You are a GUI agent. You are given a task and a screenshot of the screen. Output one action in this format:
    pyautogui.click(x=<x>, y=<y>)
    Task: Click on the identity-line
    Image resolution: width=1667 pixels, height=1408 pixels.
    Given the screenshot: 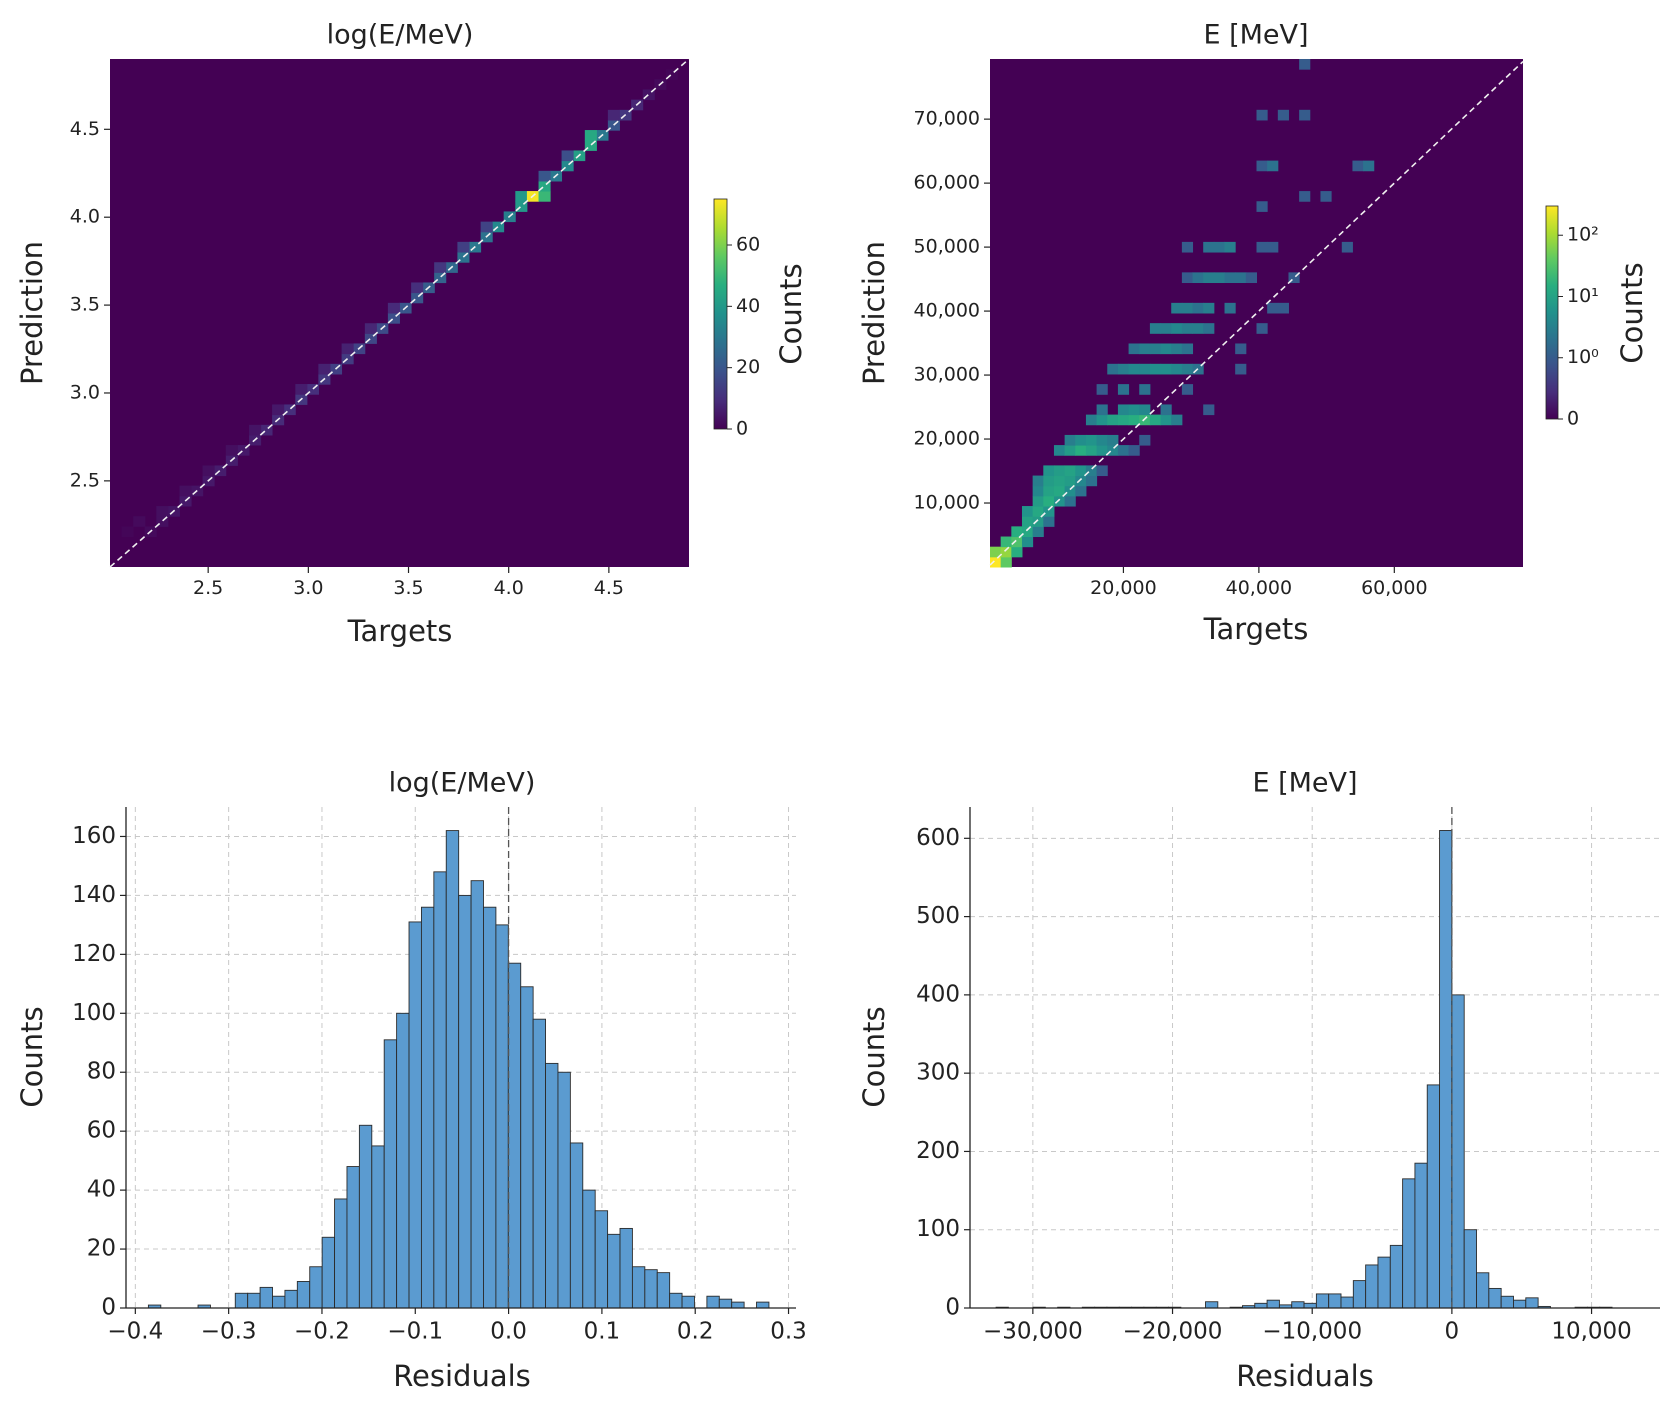 What is the action you would take?
    pyautogui.click(x=399, y=313)
    